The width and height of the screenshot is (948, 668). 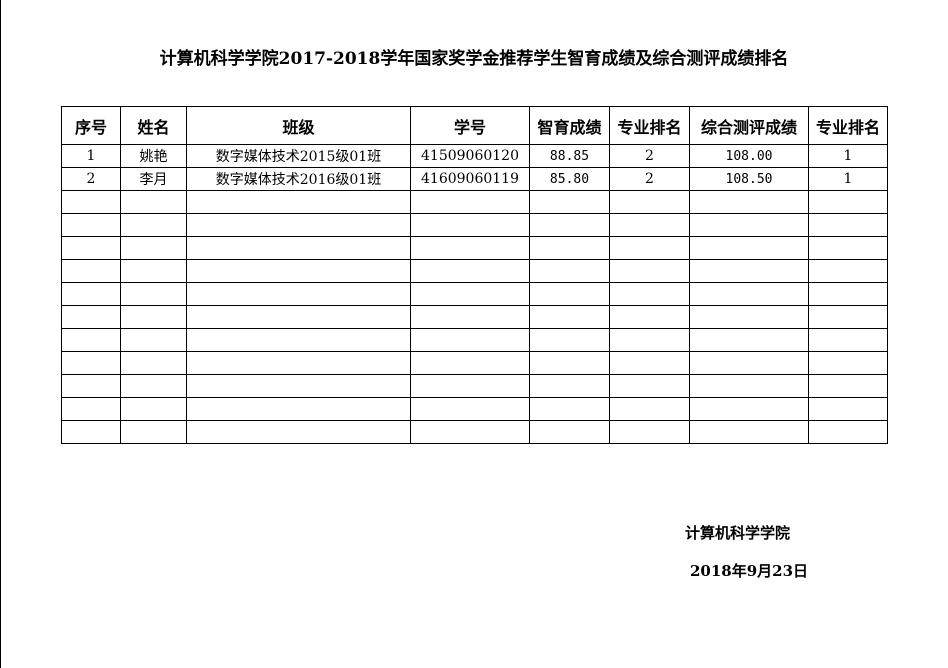 What do you see at coordinates (298, 179) in the screenshot?
I see `table-cell: 数字媒体技术2016级01班` at bounding box center [298, 179].